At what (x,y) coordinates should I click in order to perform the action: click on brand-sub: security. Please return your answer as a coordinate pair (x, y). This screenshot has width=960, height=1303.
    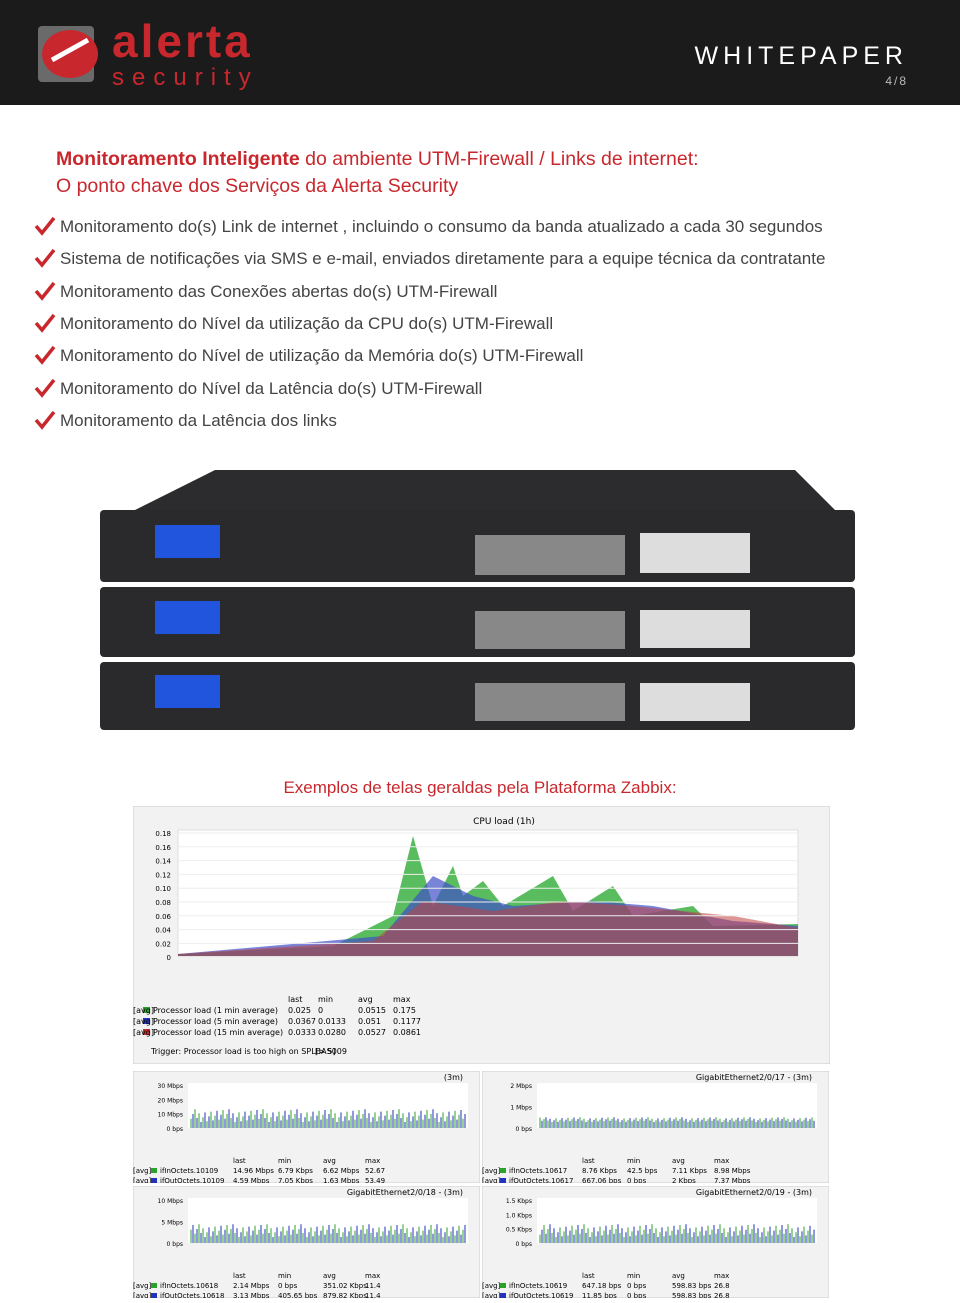
    Looking at the image, I should click on (185, 77).